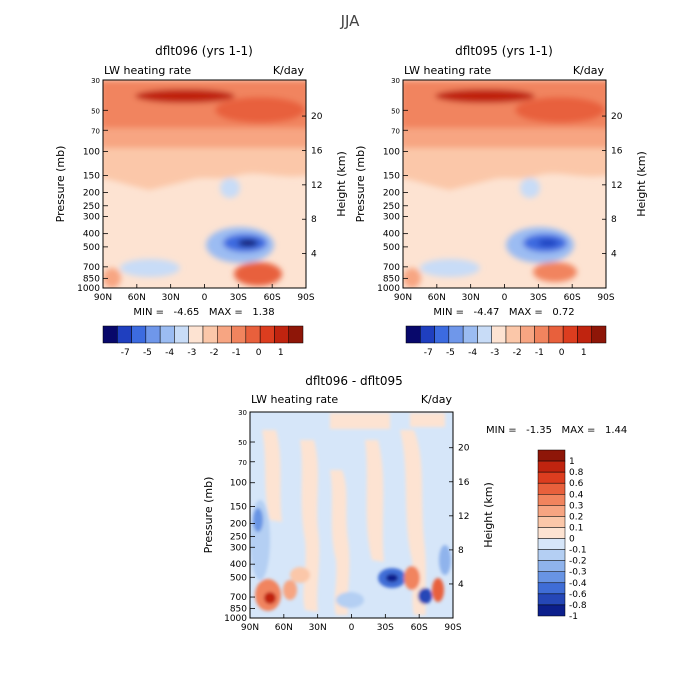  What do you see at coordinates (612, 186) in the screenshot?
I see `y-axis-right: 20 16 12 8 4` at bounding box center [612, 186].